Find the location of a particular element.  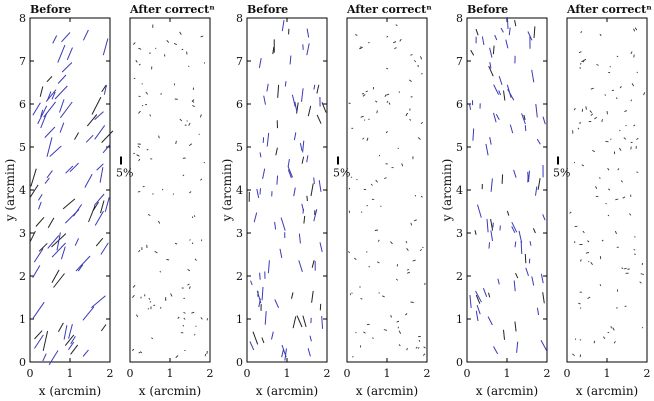

y-axis-label: y (arcmin) is located at coordinates (447, 191).